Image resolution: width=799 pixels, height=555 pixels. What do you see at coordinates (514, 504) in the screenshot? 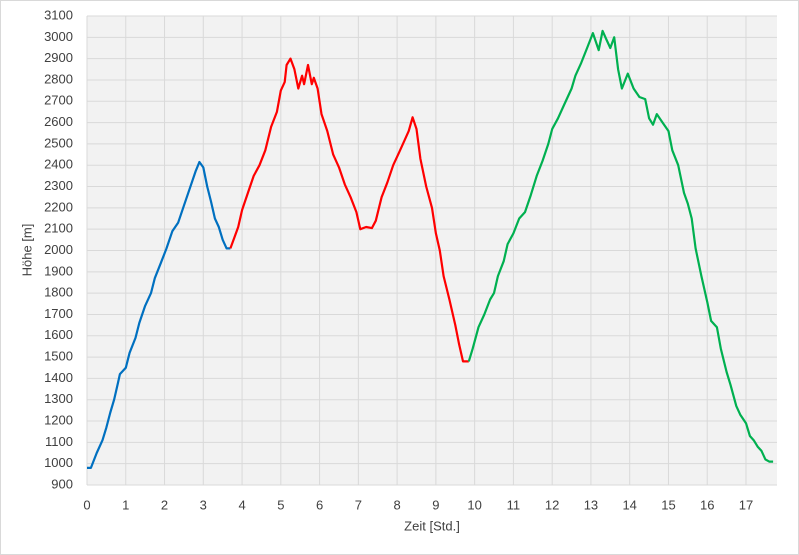
I see `x-tick-label: 11` at bounding box center [514, 504].